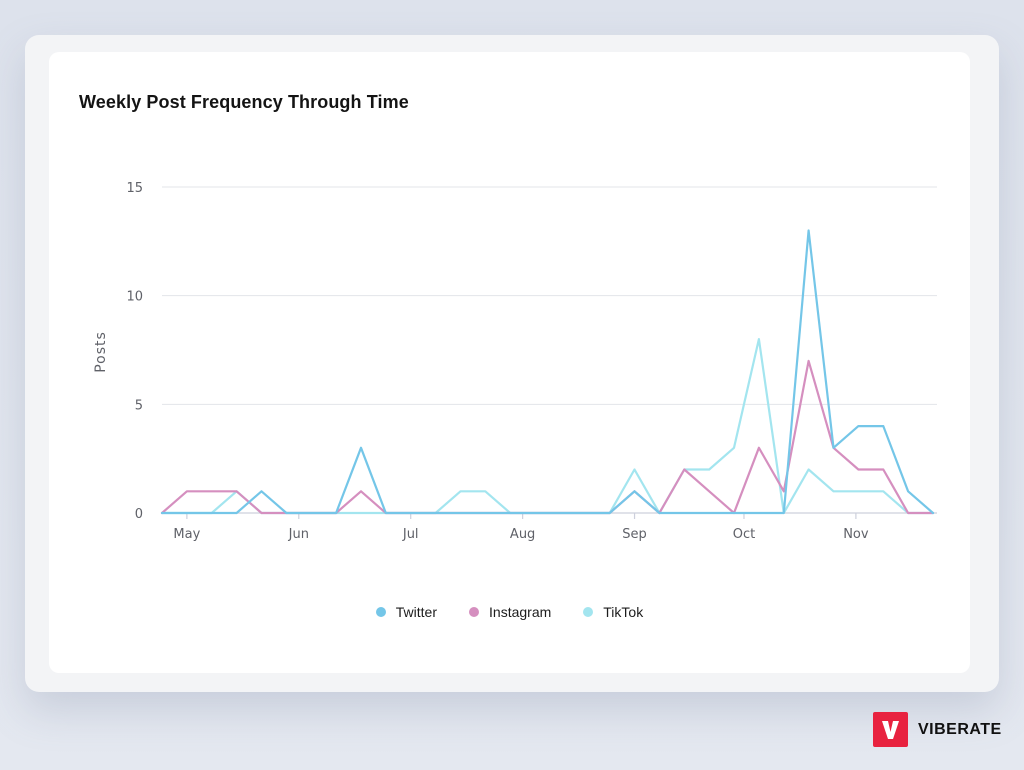 This screenshot has width=1024, height=770. What do you see at coordinates (101, 352) in the screenshot?
I see `y-axis-label: Posts` at bounding box center [101, 352].